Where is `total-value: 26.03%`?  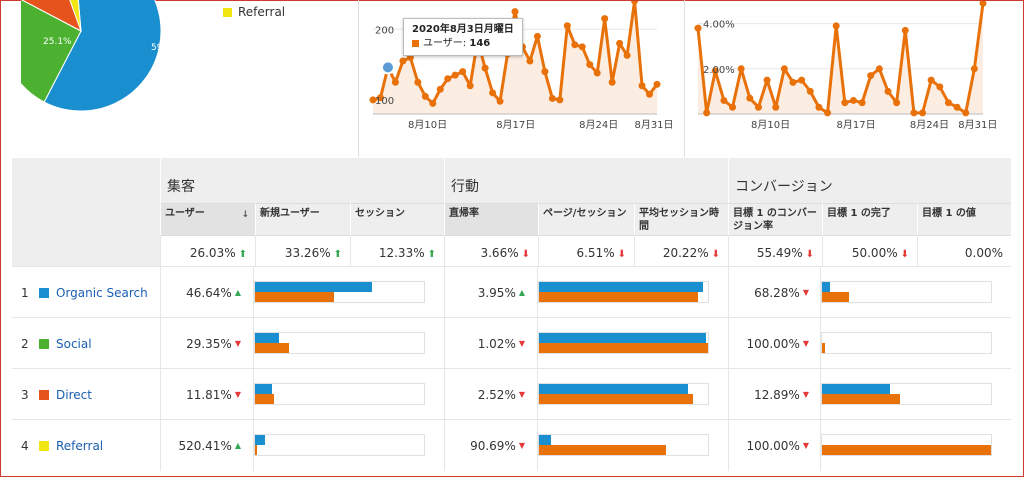 total-value: 26.03% is located at coordinates (212, 253).